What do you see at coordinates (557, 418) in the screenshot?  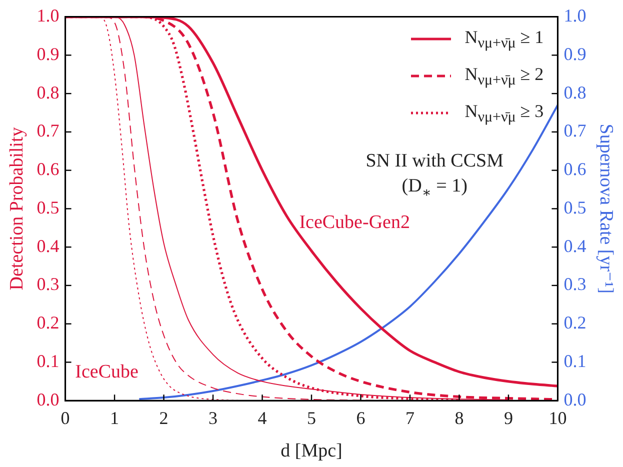 I see `x-tick-label: 10` at bounding box center [557, 418].